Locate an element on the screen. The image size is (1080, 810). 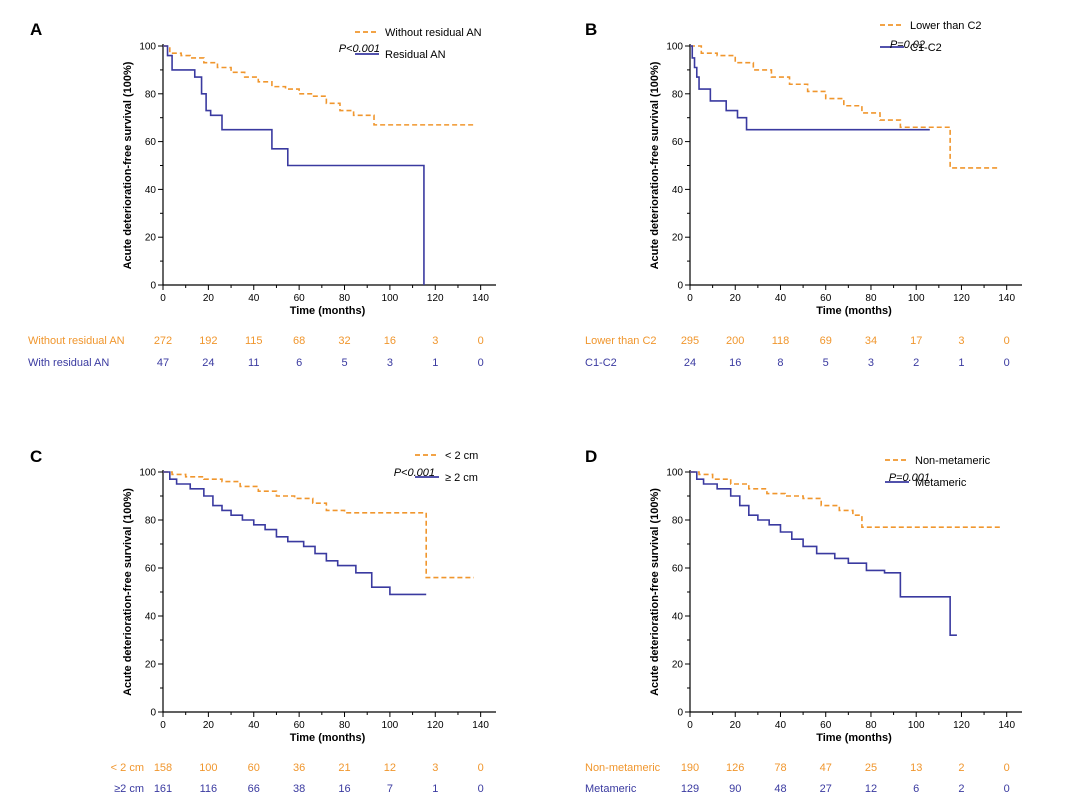
risk-row-label: With residual AN is located at coordinates (68, 363).